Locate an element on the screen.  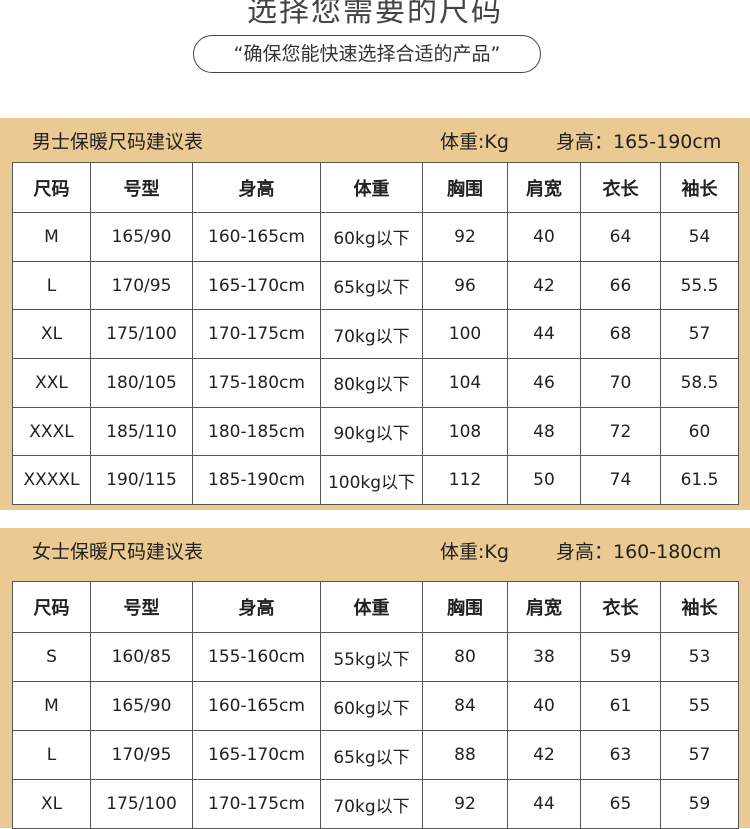
cell: 53 is located at coordinates (699, 657).